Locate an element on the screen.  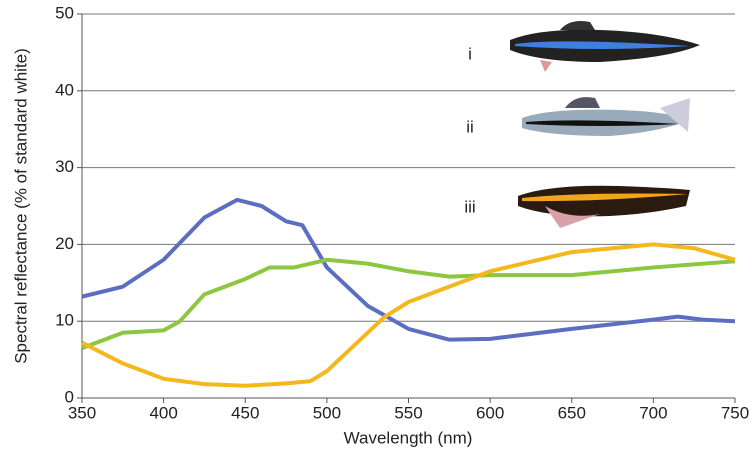
x-axis-label: Wavelength (nm) is located at coordinates (408, 437).